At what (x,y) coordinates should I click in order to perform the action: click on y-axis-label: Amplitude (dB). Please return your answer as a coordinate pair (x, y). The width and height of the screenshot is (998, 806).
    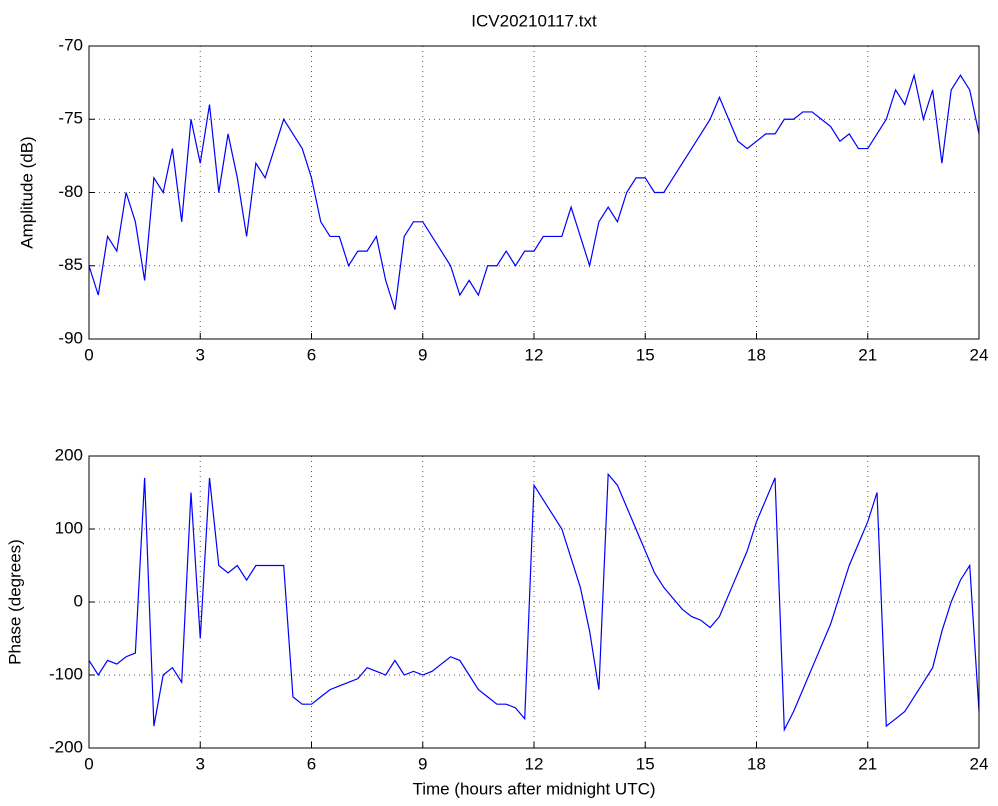
    Looking at the image, I should click on (26, 192).